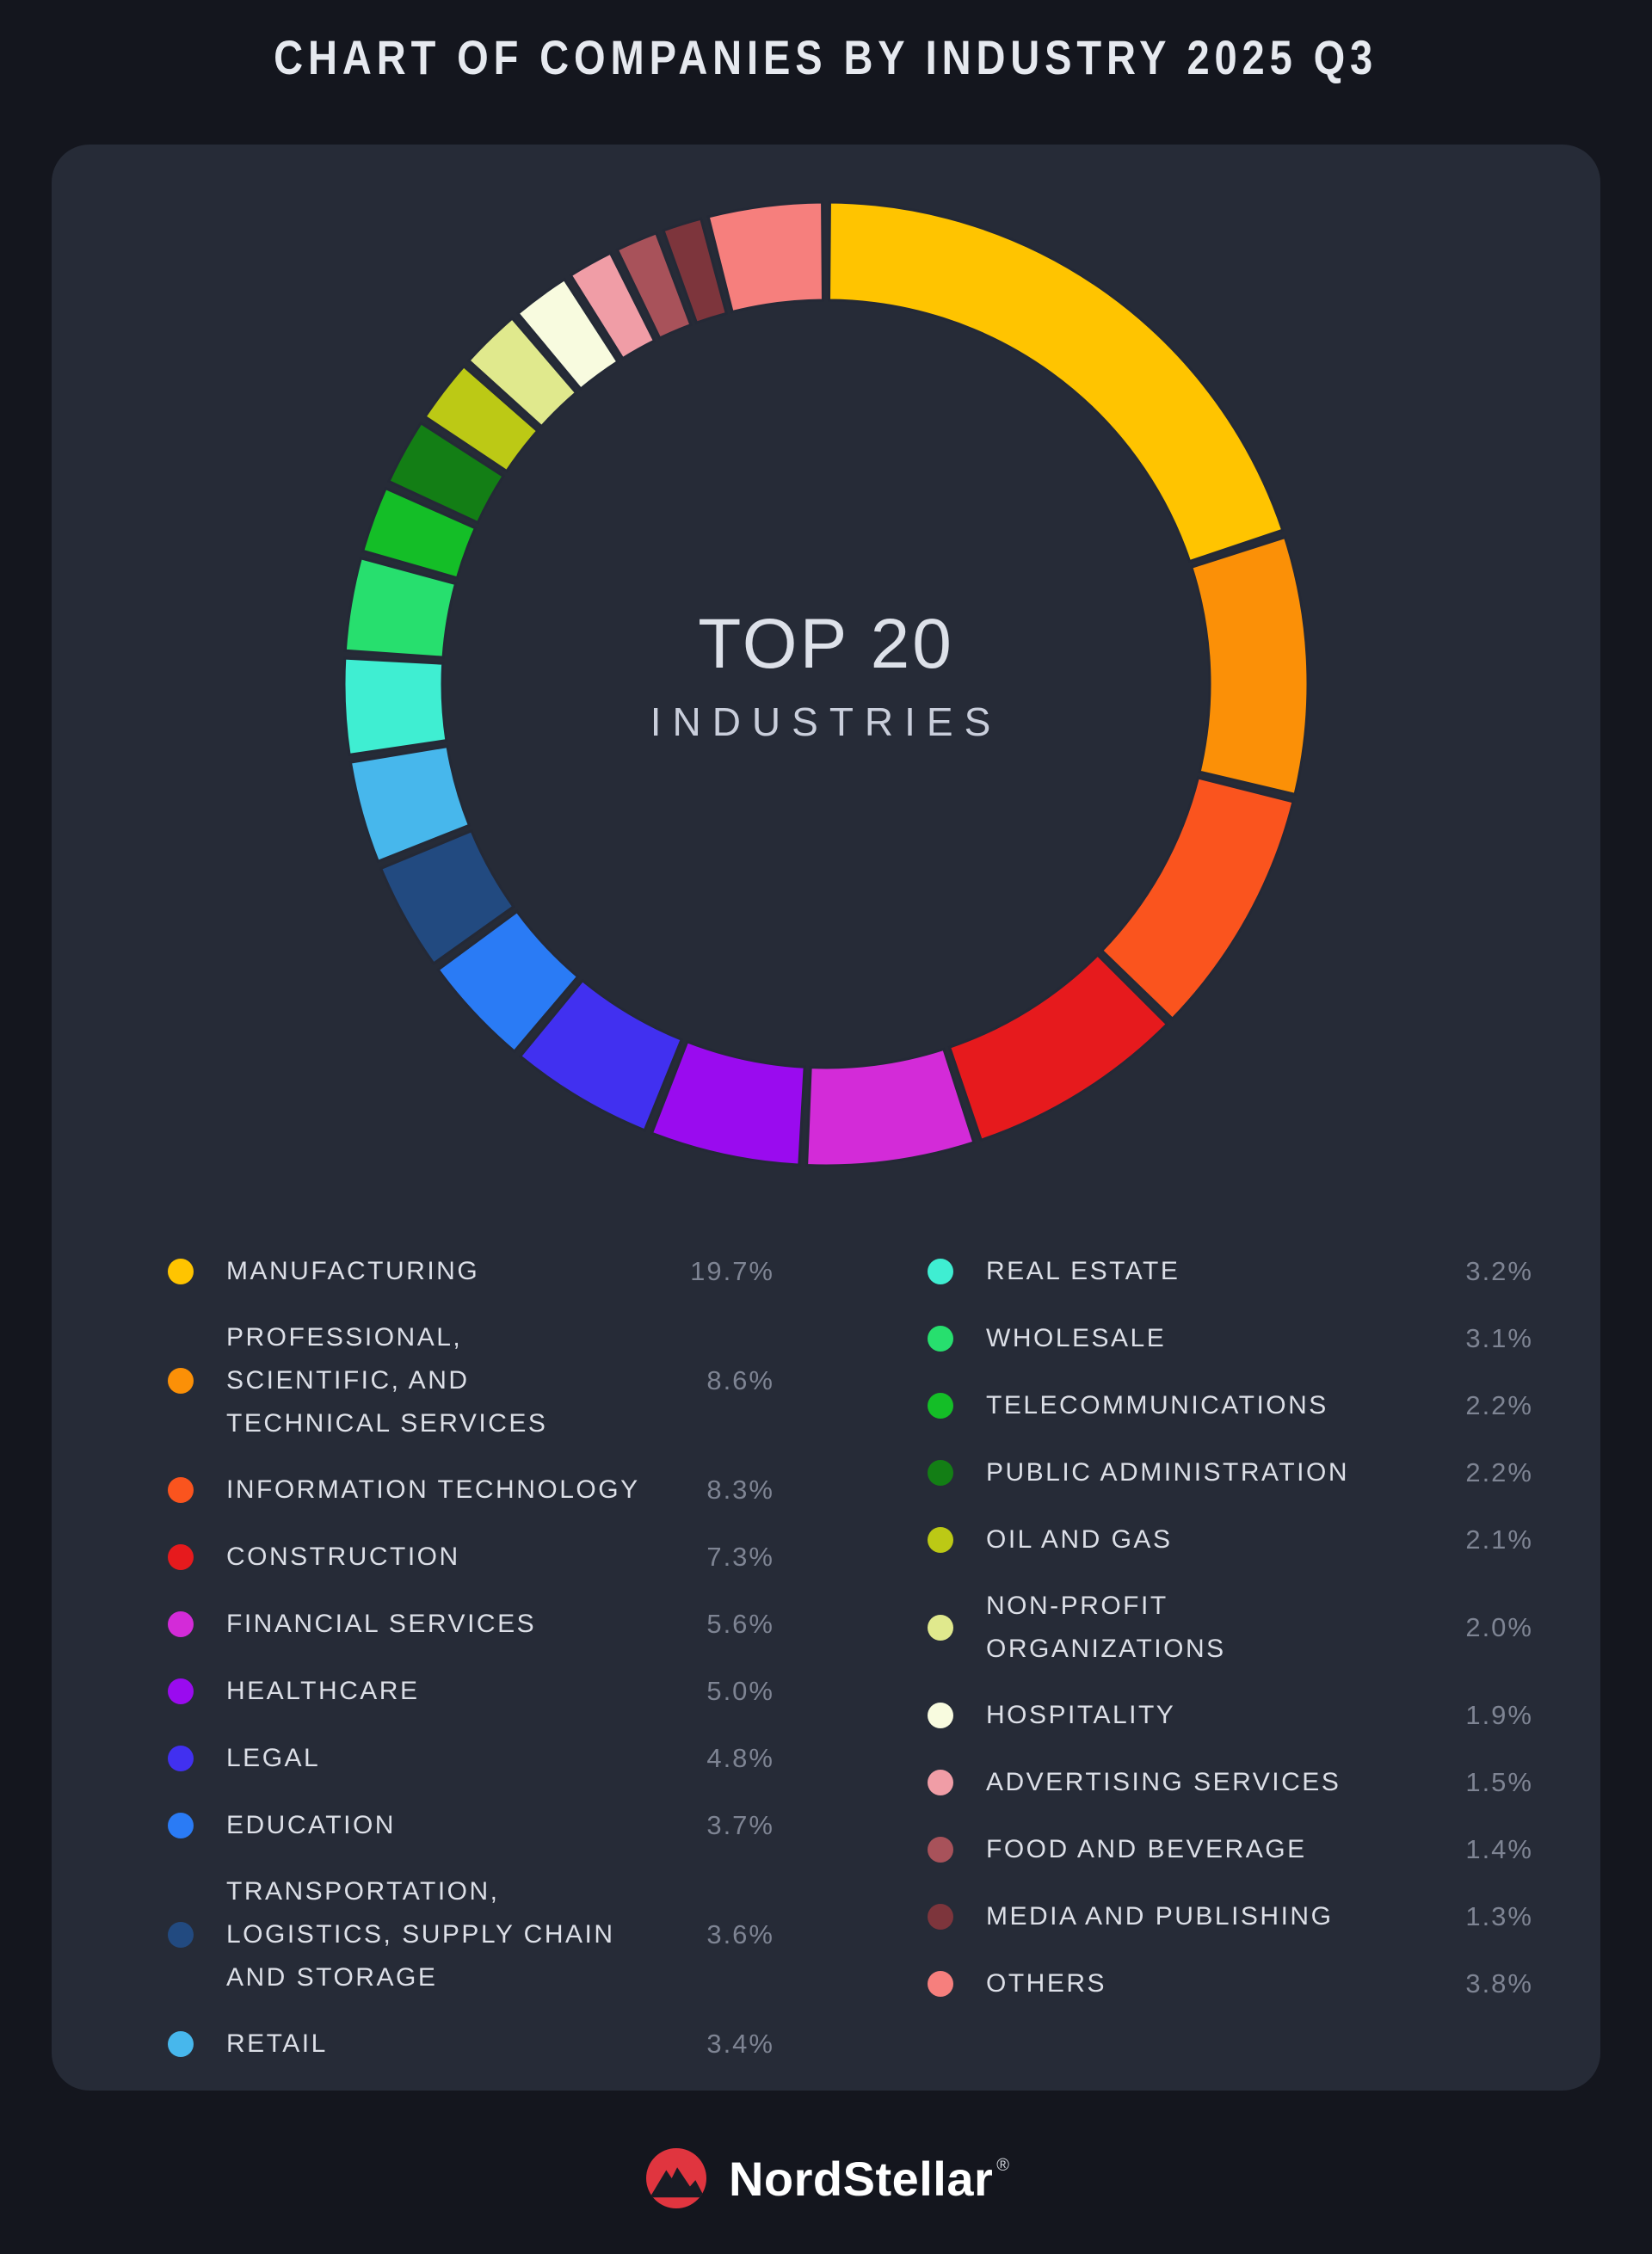 The height and width of the screenshot is (2254, 1652). I want to click on legend-percentage: 3.4%, so click(740, 2044).